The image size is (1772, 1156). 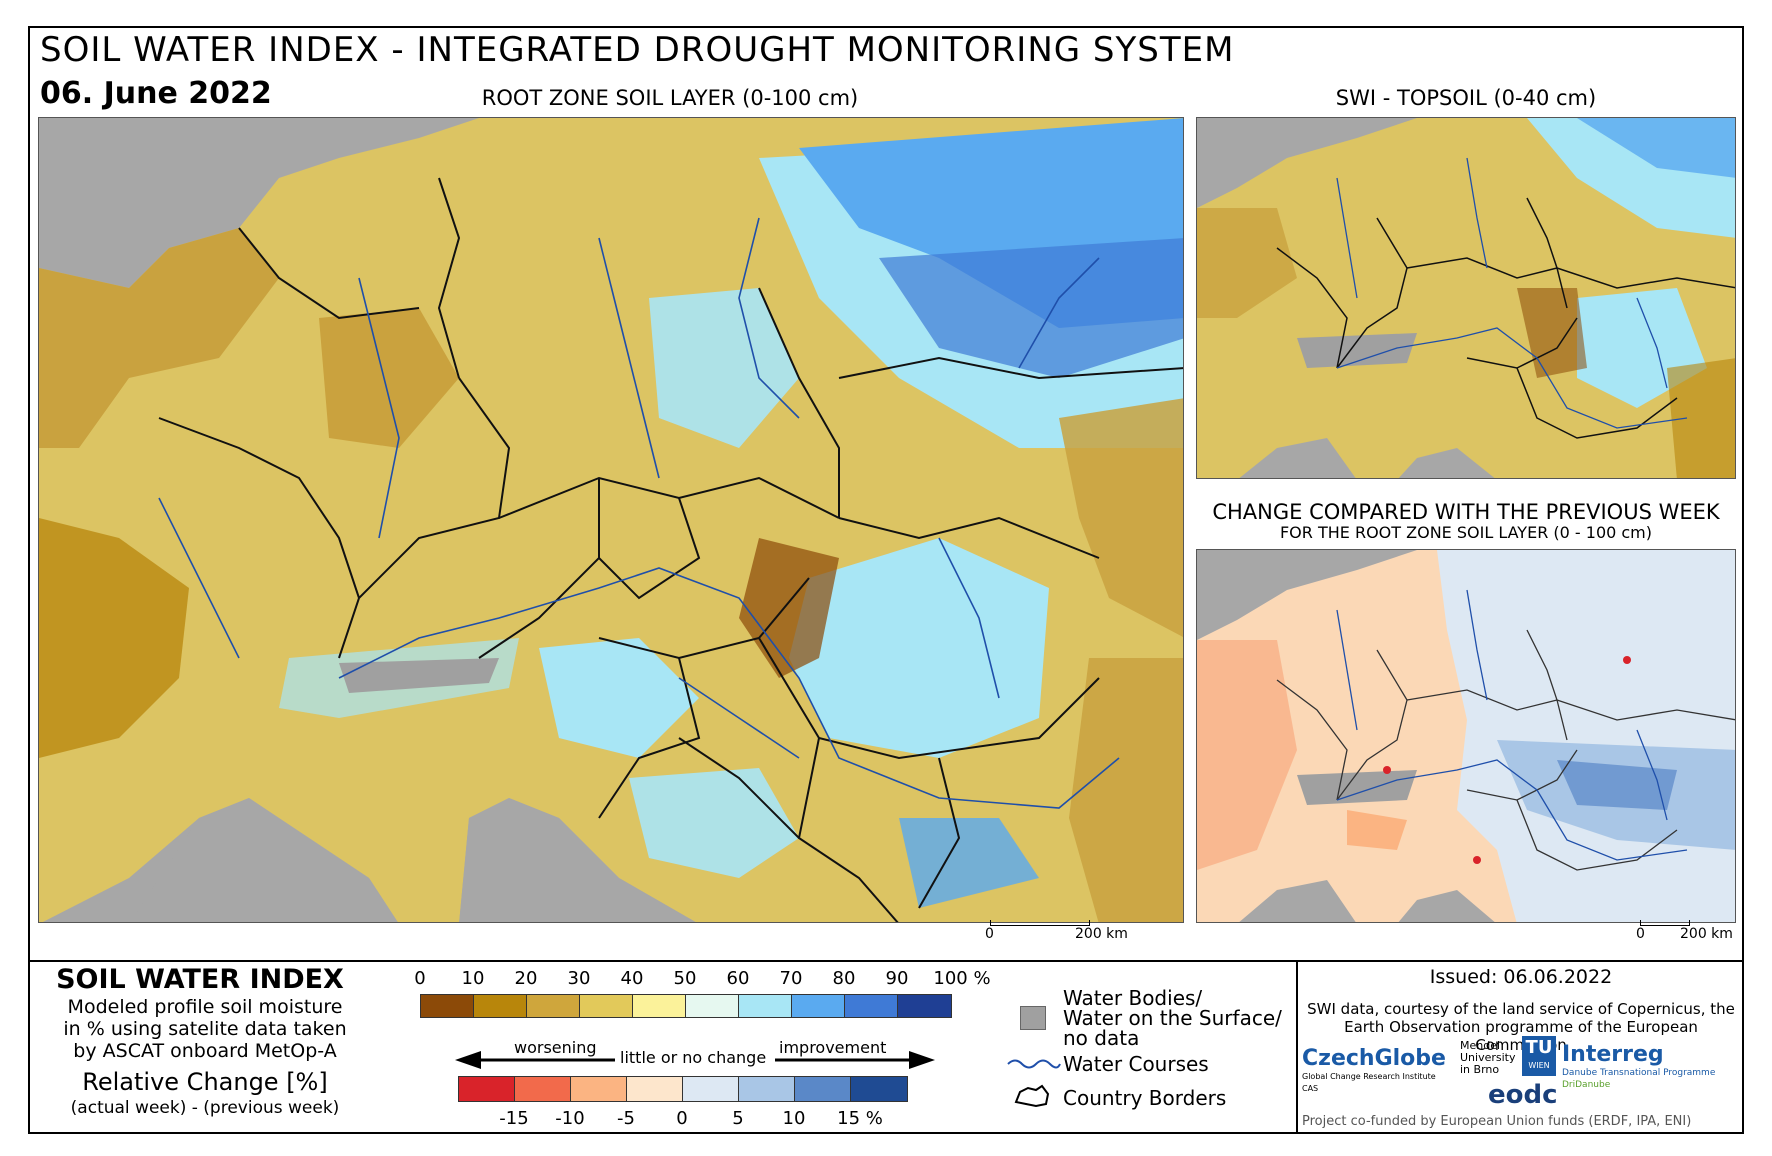 I want to click on change-tick-label: 15 %, so click(x=860, y=1118).